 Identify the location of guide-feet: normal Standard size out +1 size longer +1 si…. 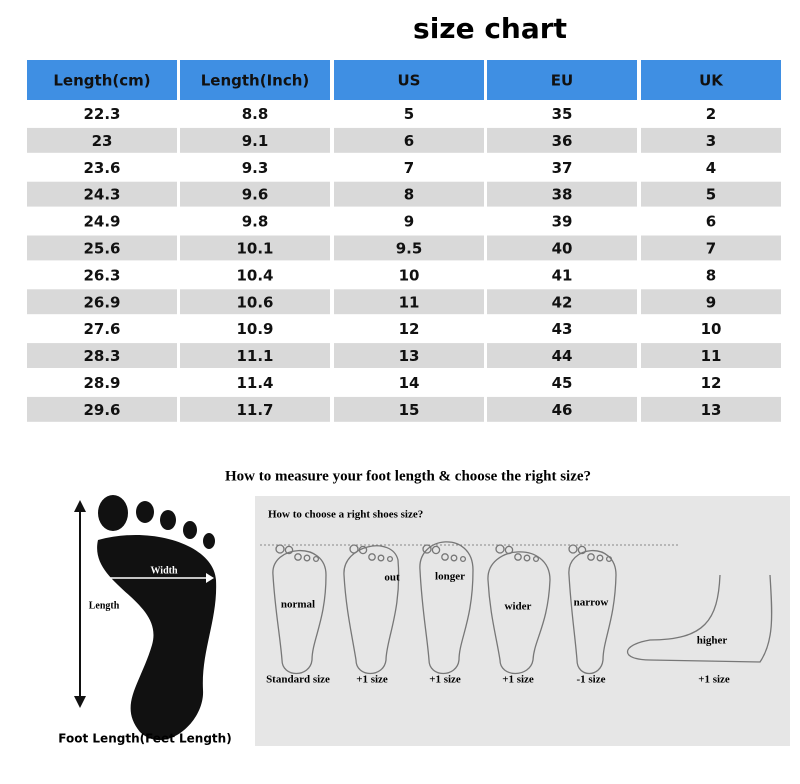
(519, 613).